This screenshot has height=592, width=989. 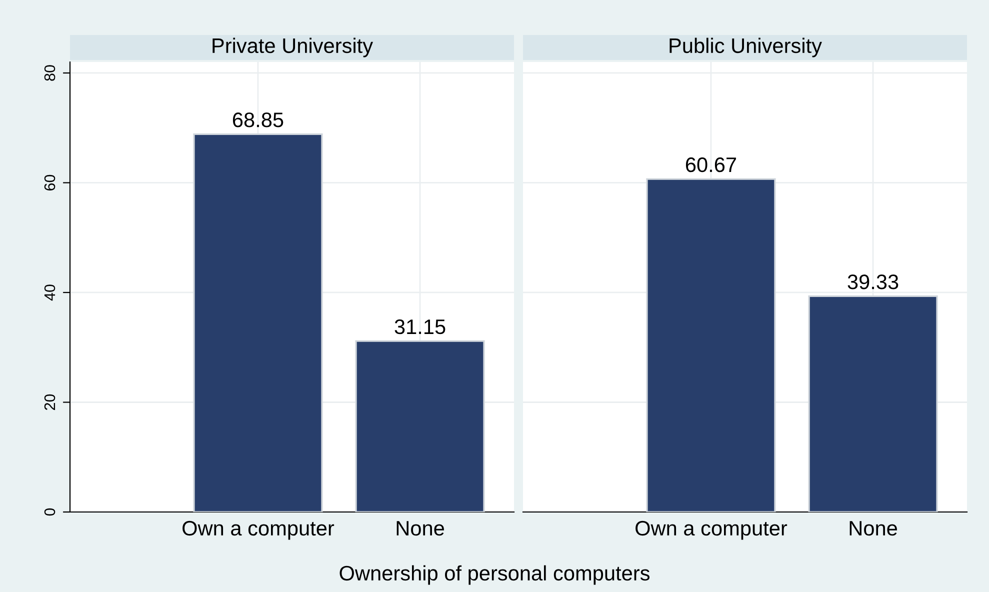 What do you see at coordinates (50, 73) in the screenshot?
I see `y-tick-label: 80` at bounding box center [50, 73].